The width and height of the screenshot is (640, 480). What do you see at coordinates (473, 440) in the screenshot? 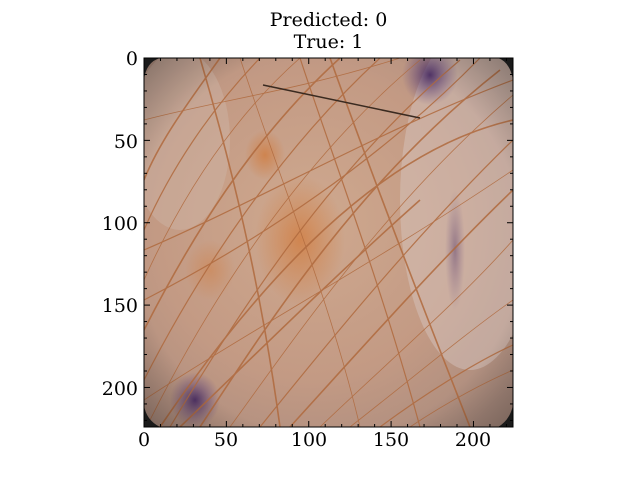
I see `x-tick-label: 200` at bounding box center [473, 440].